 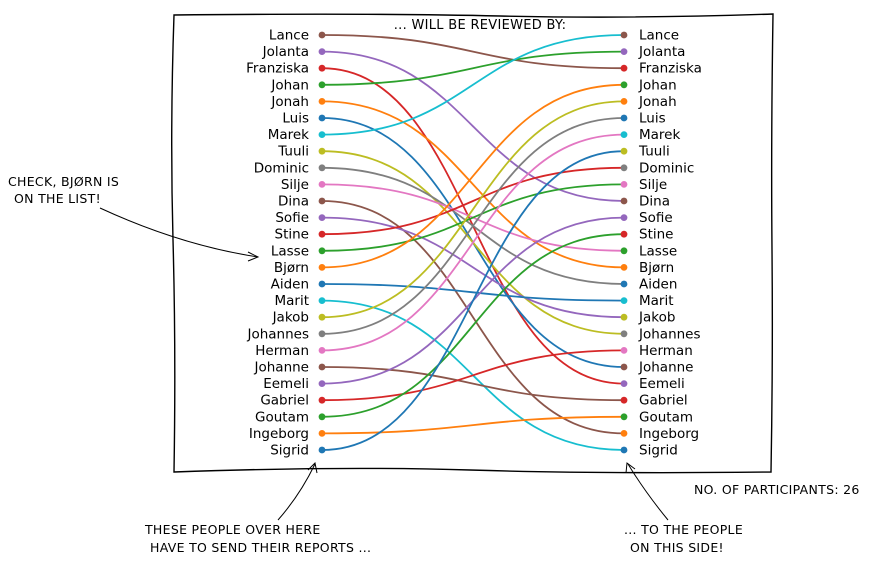 I want to click on receivers-arrow-head, so click(x=630, y=468).